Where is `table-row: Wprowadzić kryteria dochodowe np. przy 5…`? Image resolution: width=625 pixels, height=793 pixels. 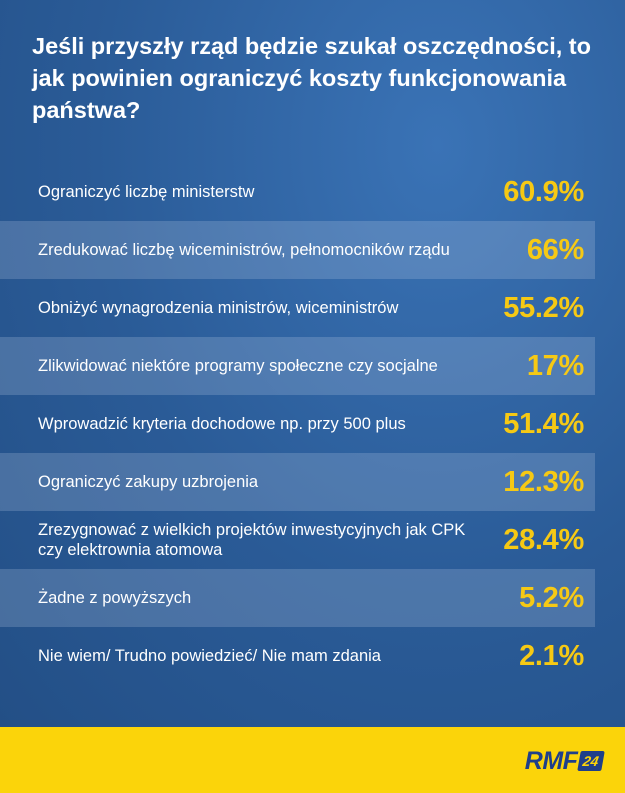
table-row: Wprowadzić kryteria dochodowe np. przy 5… is located at coordinates (297, 424).